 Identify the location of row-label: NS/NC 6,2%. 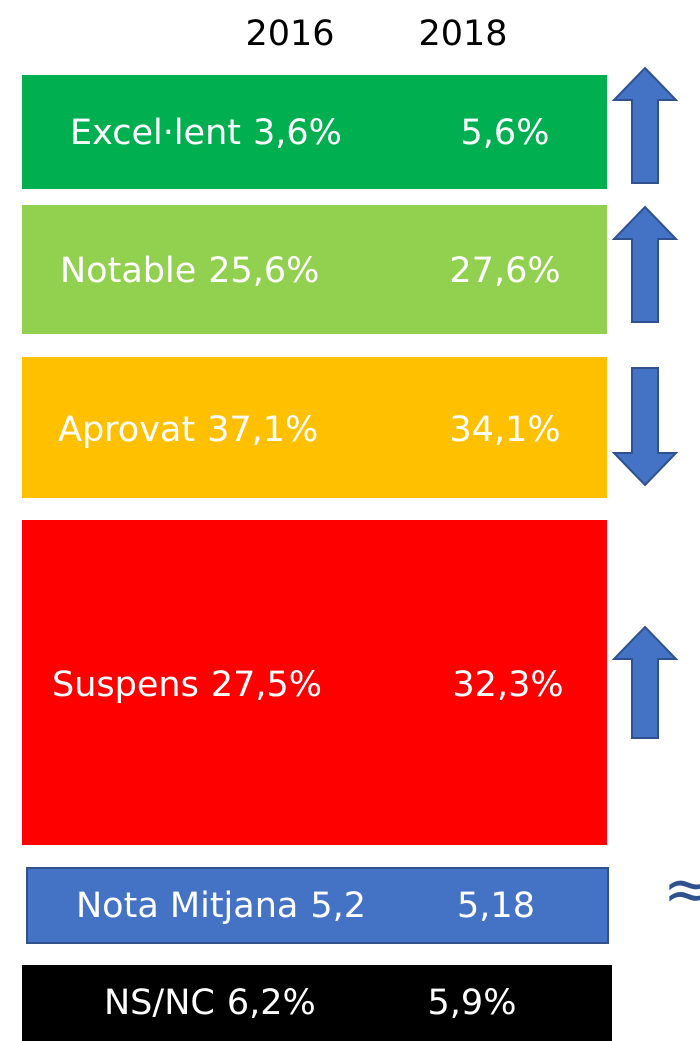
(210, 1003).